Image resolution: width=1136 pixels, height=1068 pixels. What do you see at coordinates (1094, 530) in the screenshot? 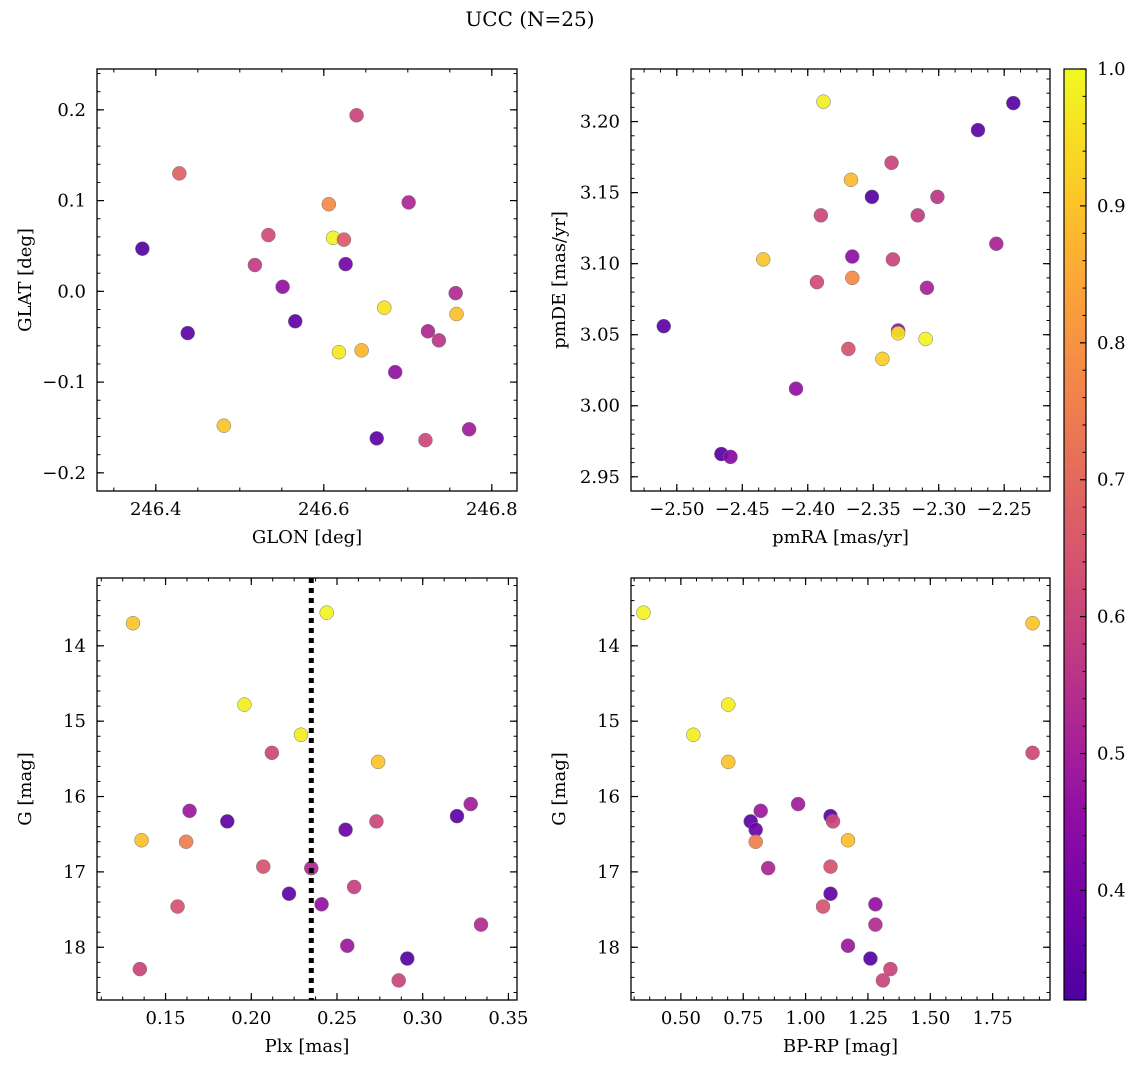
I see `colorbar: 0.4 0.5 0.6 0.7 0.8 0.9 1.0` at bounding box center [1094, 530].